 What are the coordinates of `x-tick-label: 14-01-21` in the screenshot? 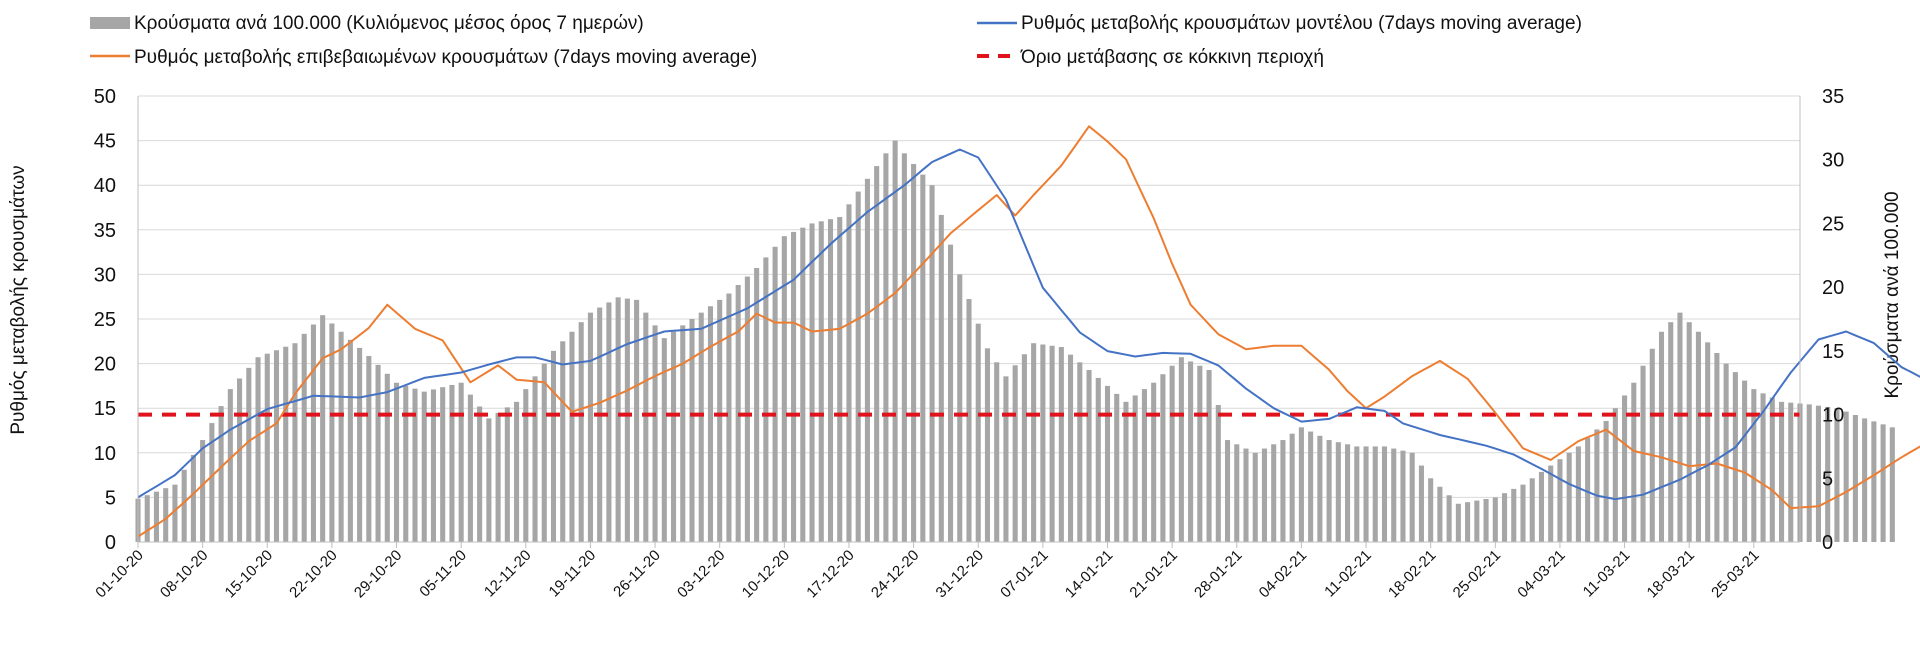 It's located at (1089, 574).